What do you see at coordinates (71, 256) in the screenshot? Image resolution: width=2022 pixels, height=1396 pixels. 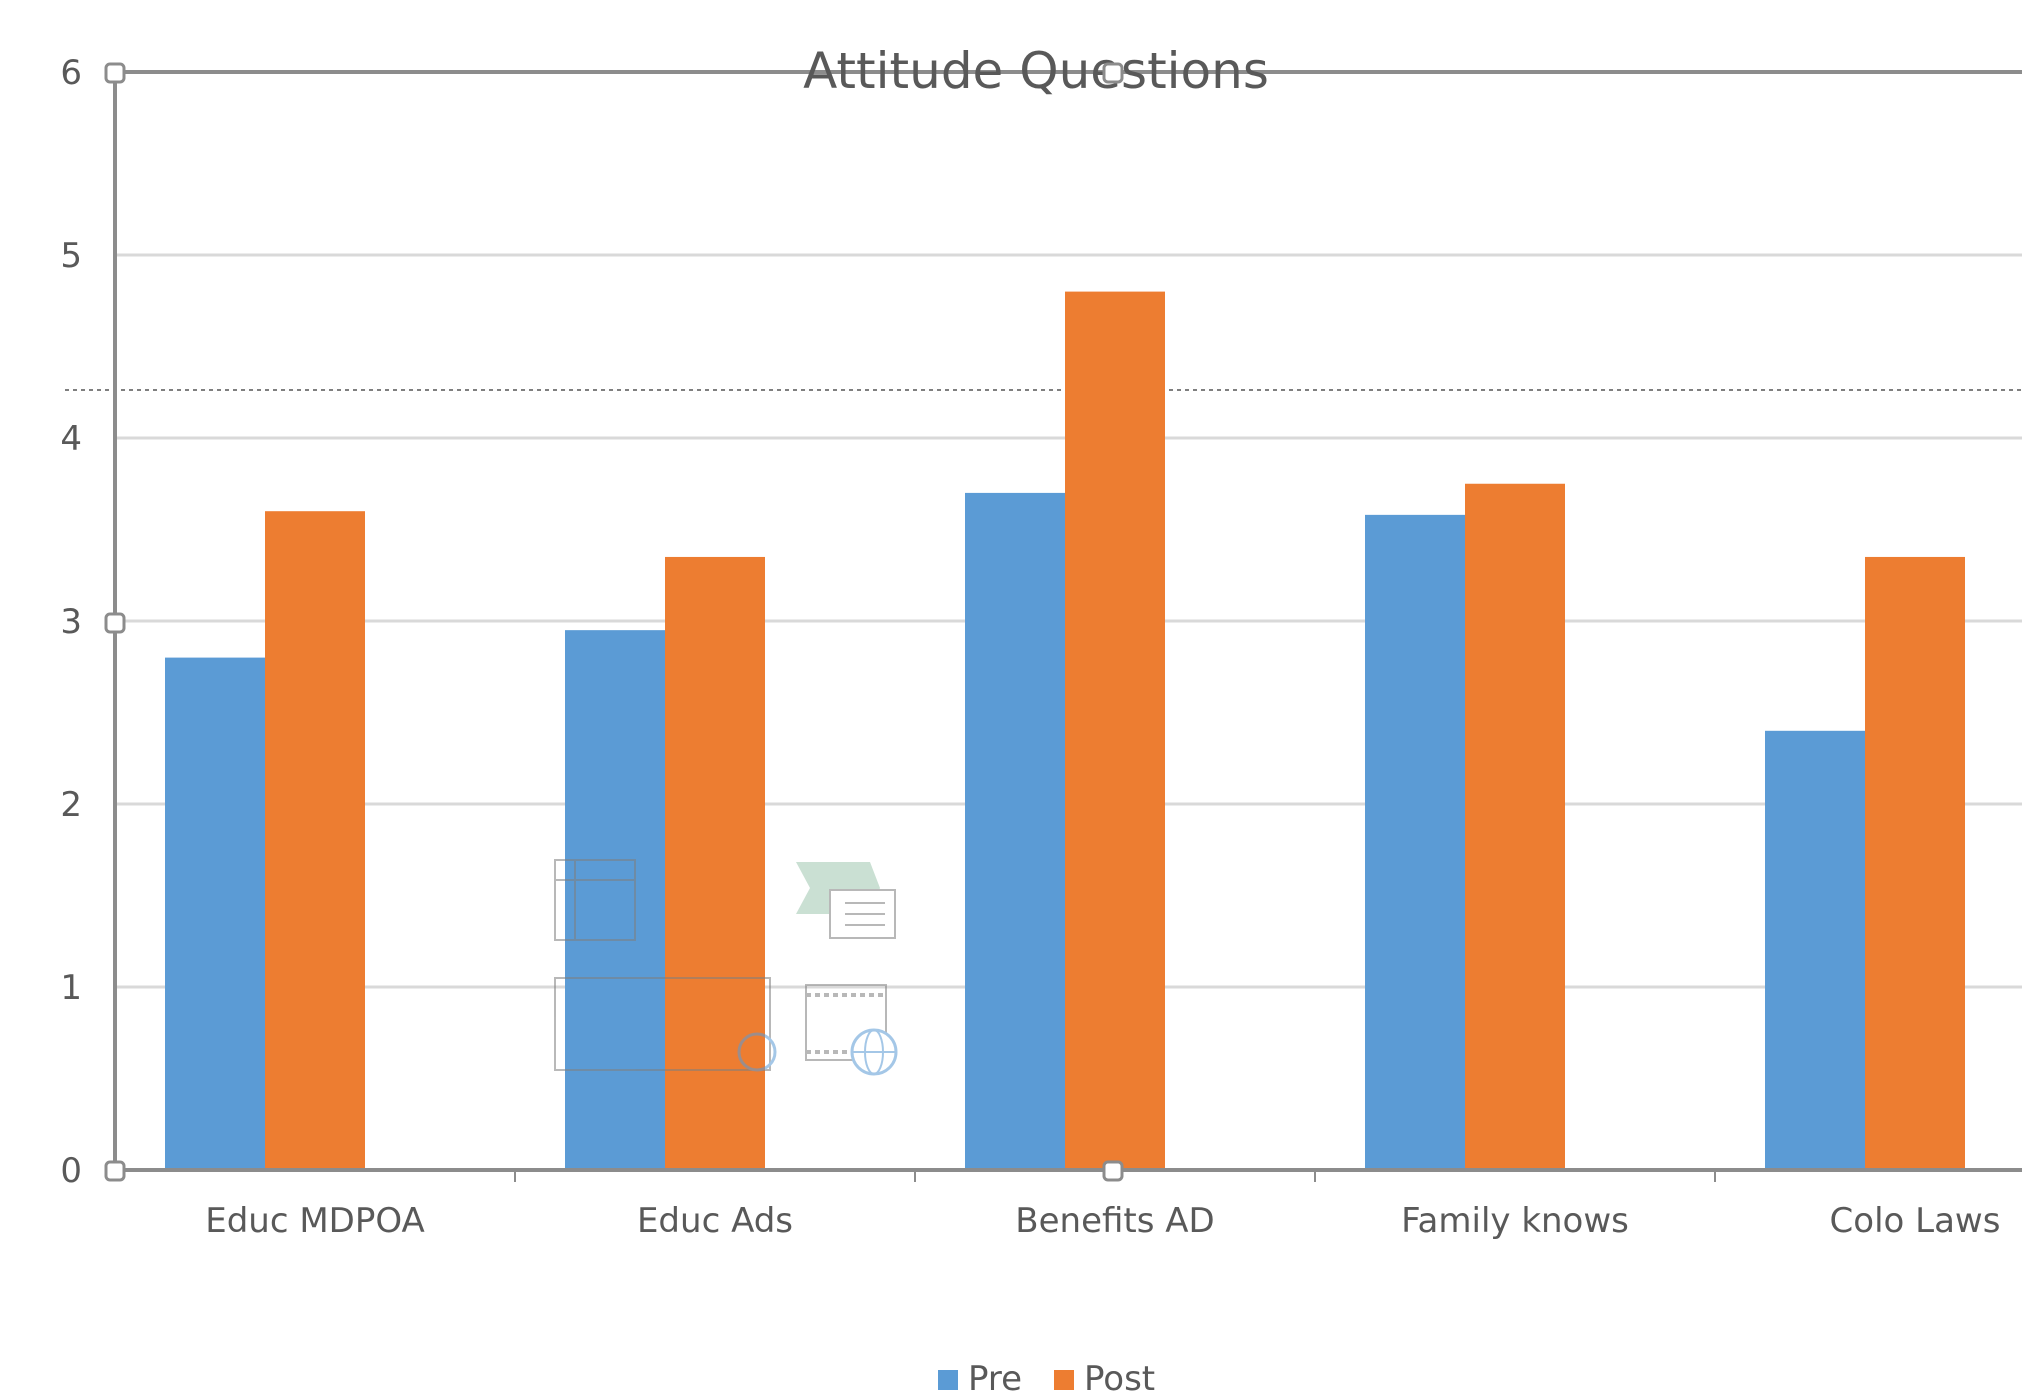 I see `y-tick-label: 5` at bounding box center [71, 256].